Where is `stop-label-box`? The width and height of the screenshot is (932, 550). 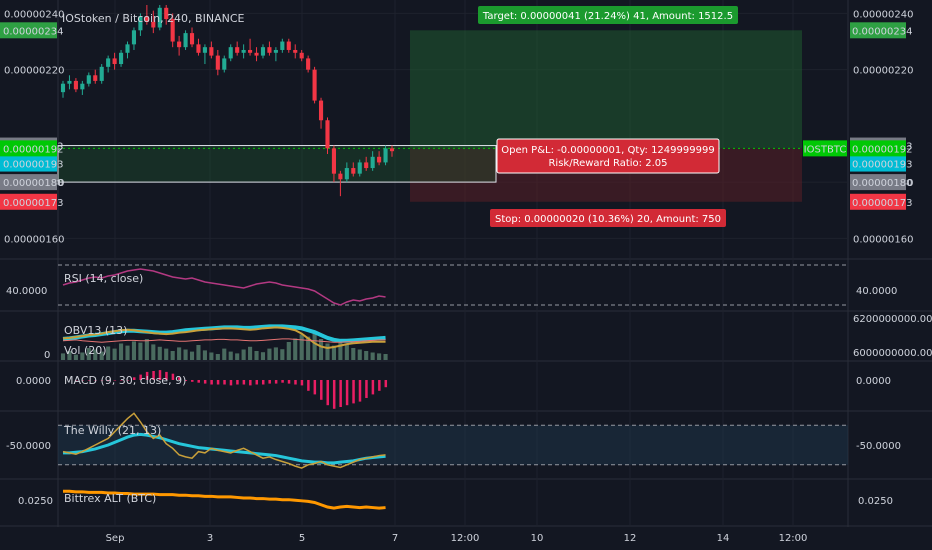 stop-label-box is located at coordinates (608, 218).